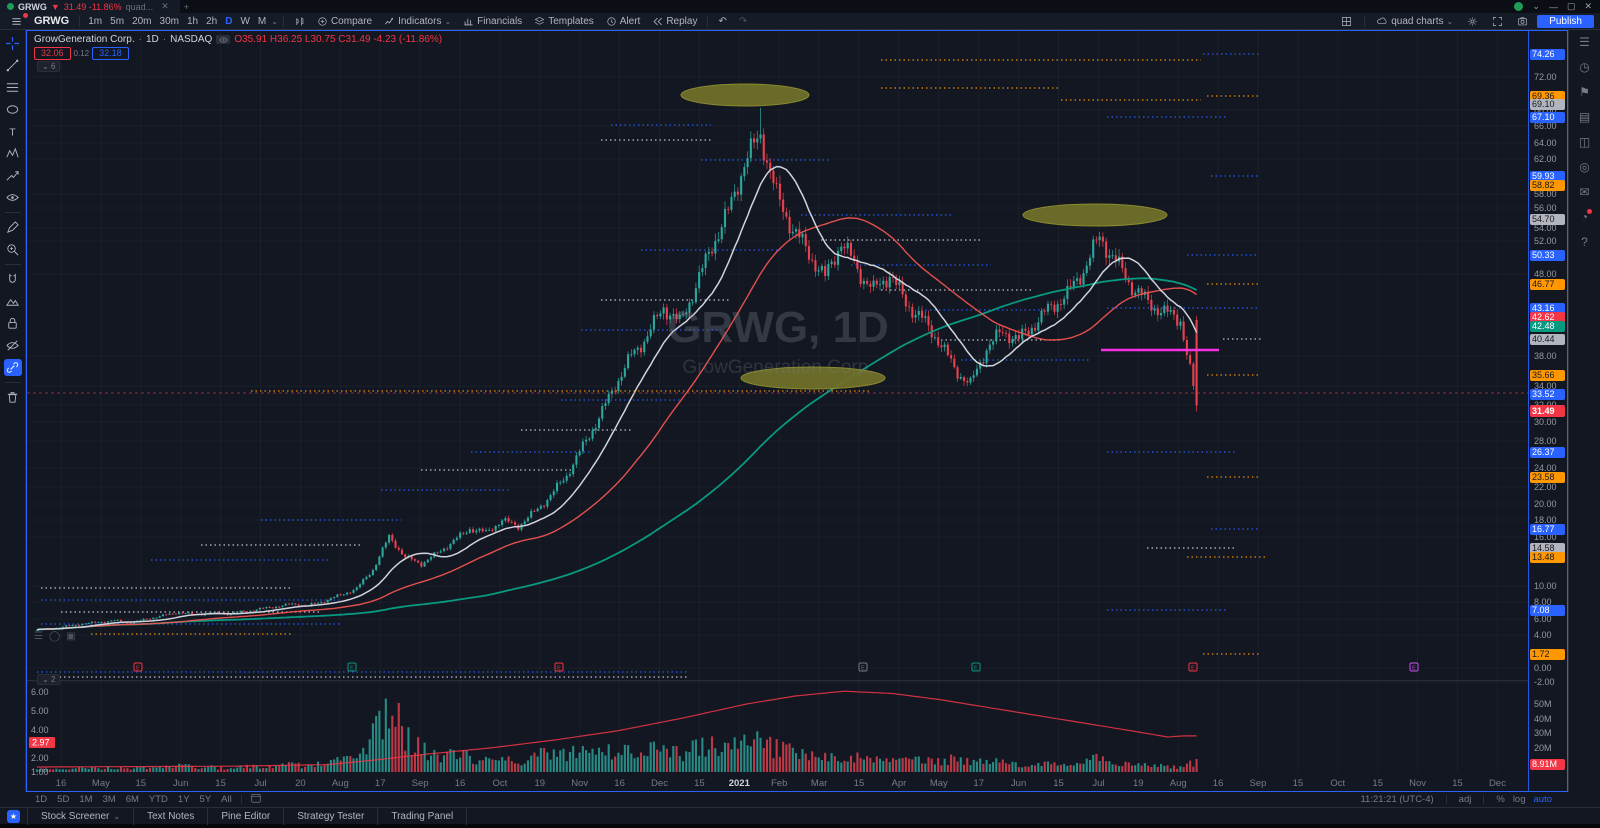  I want to click on forecast-icon, so click(13, 175).